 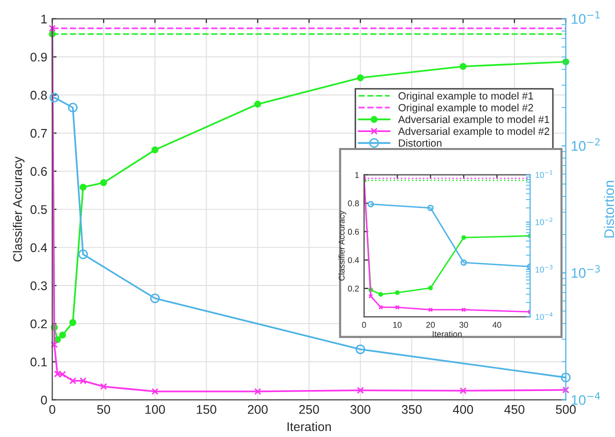 What do you see at coordinates (258, 409) in the screenshot?
I see `x-tick-label: 200` at bounding box center [258, 409].